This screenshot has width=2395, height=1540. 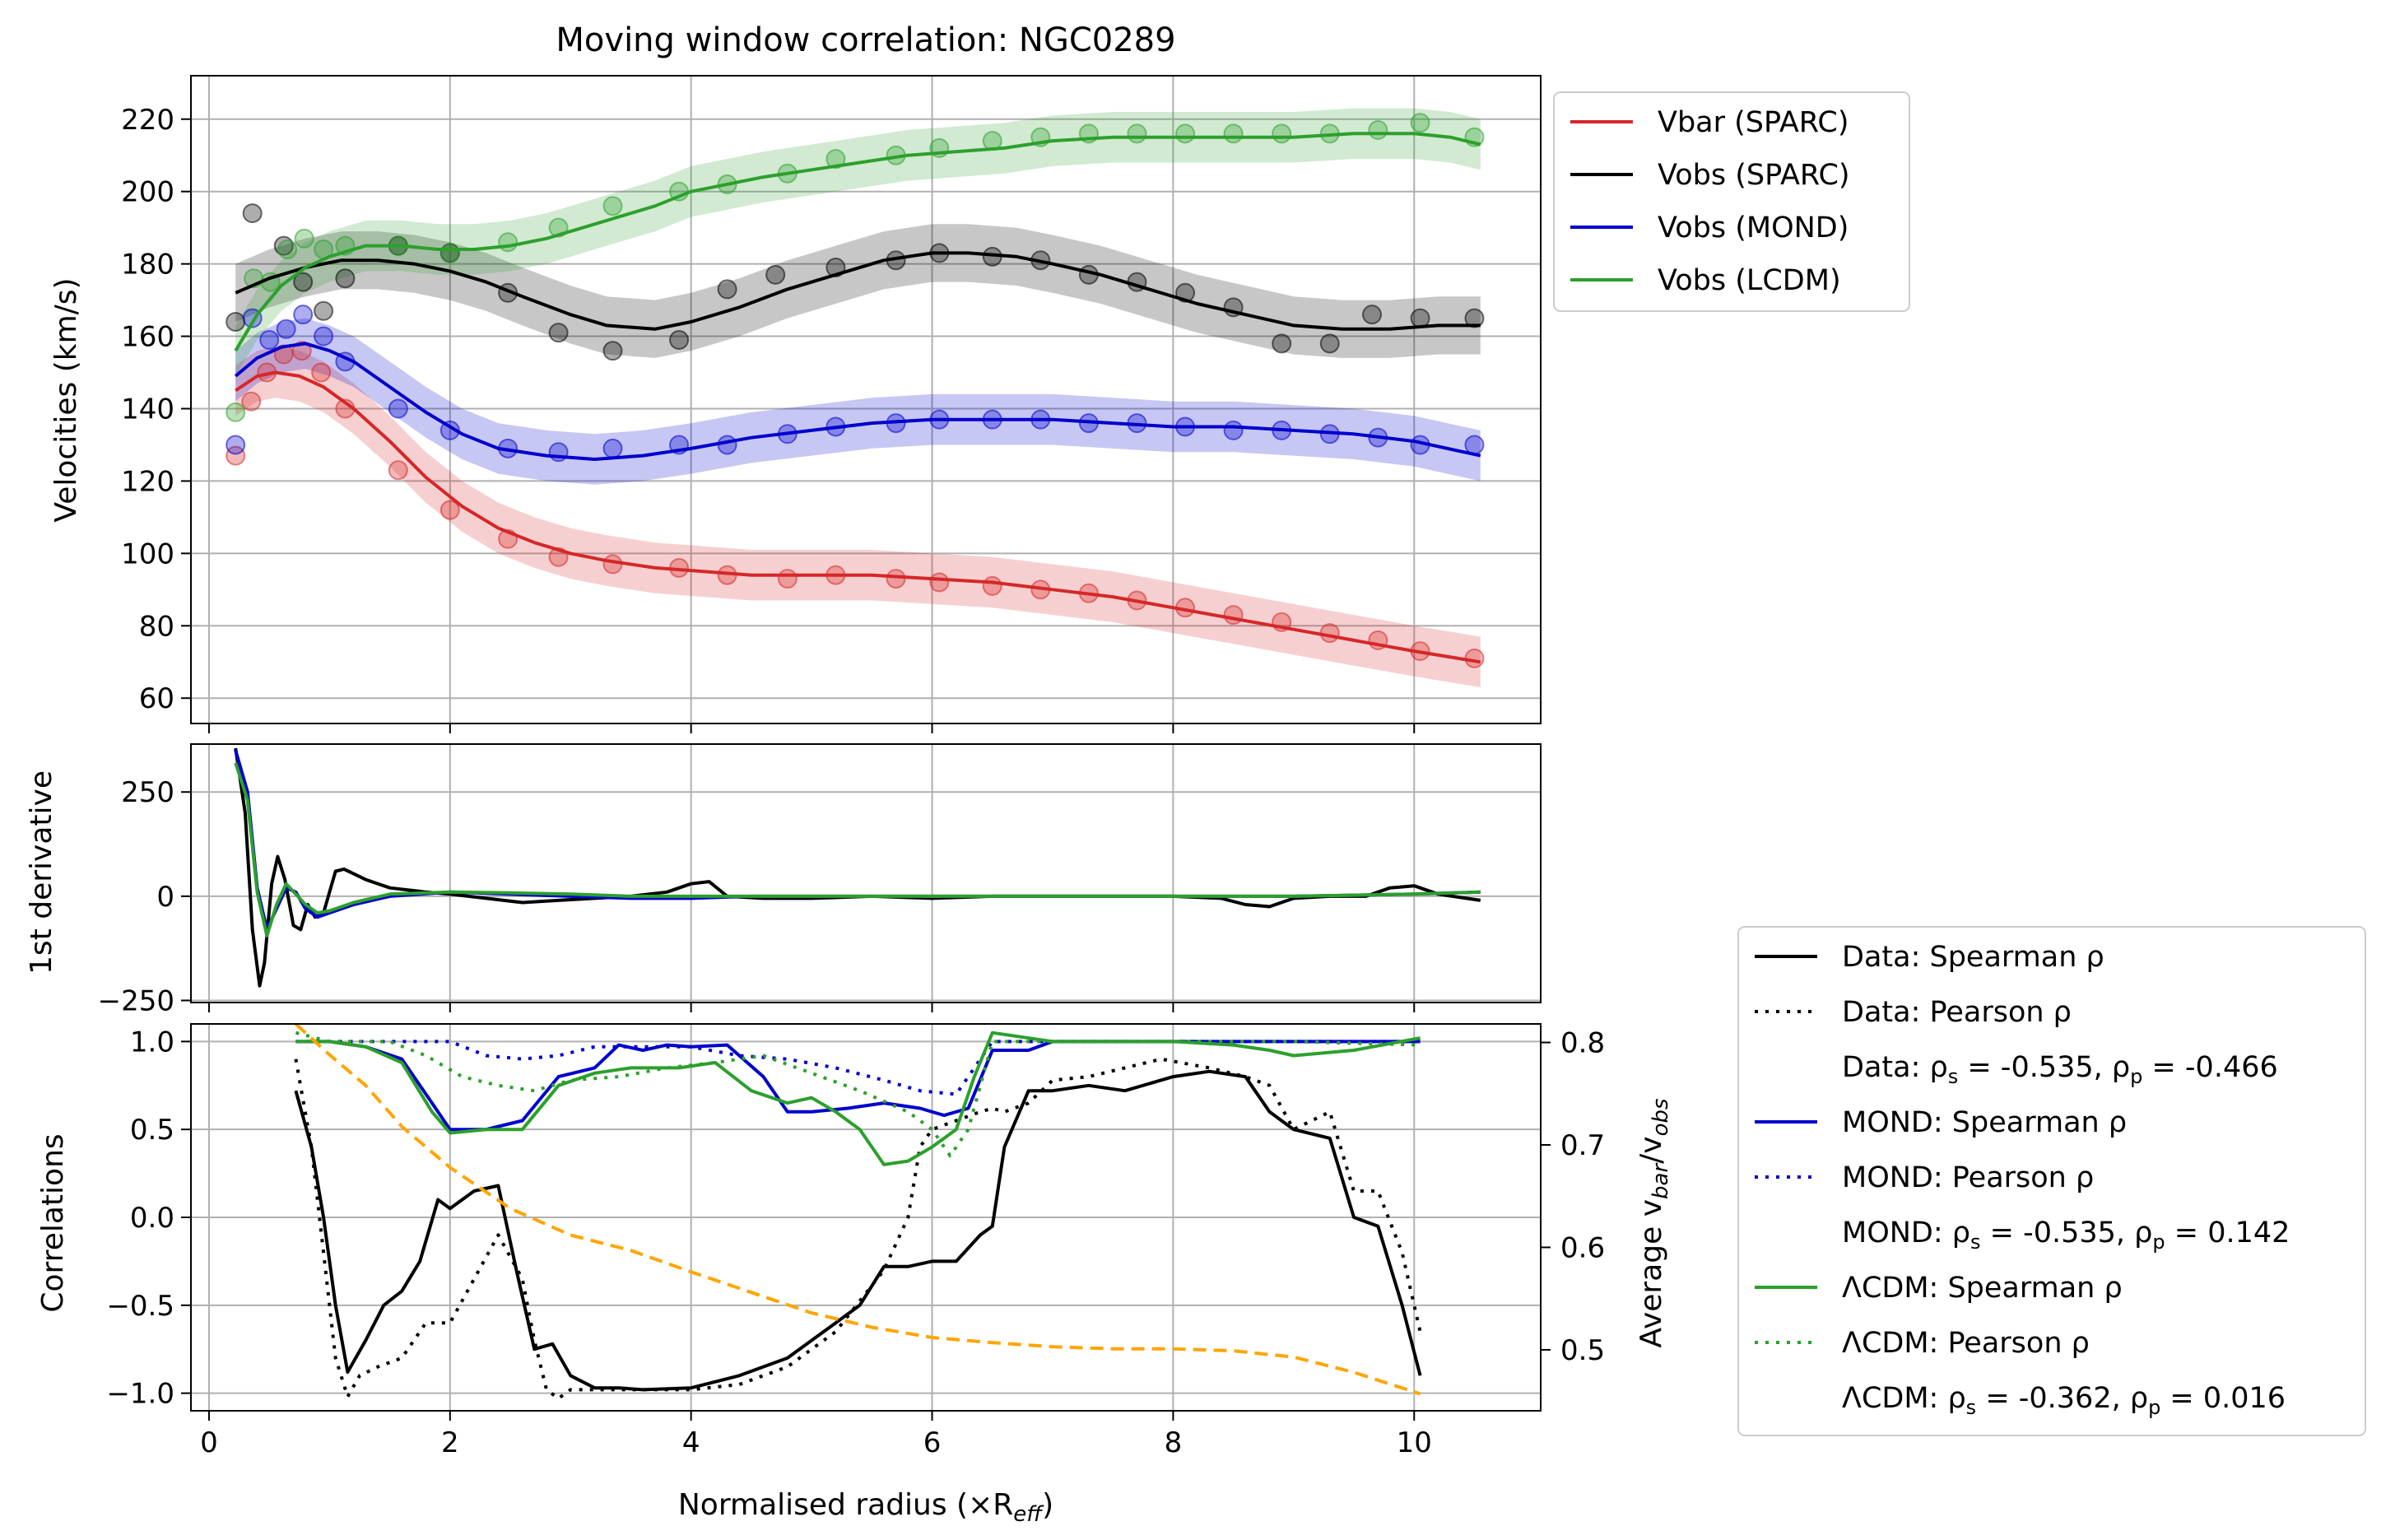 I want to click on y2-label-mid: /v, so click(x=1651, y=1150).